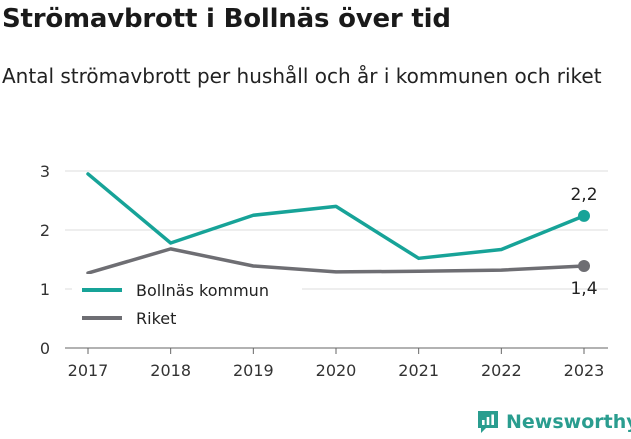  What do you see at coordinates (568, 422) in the screenshot?
I see `brand-name: Newsworthy` at bounding box center [568, 422].